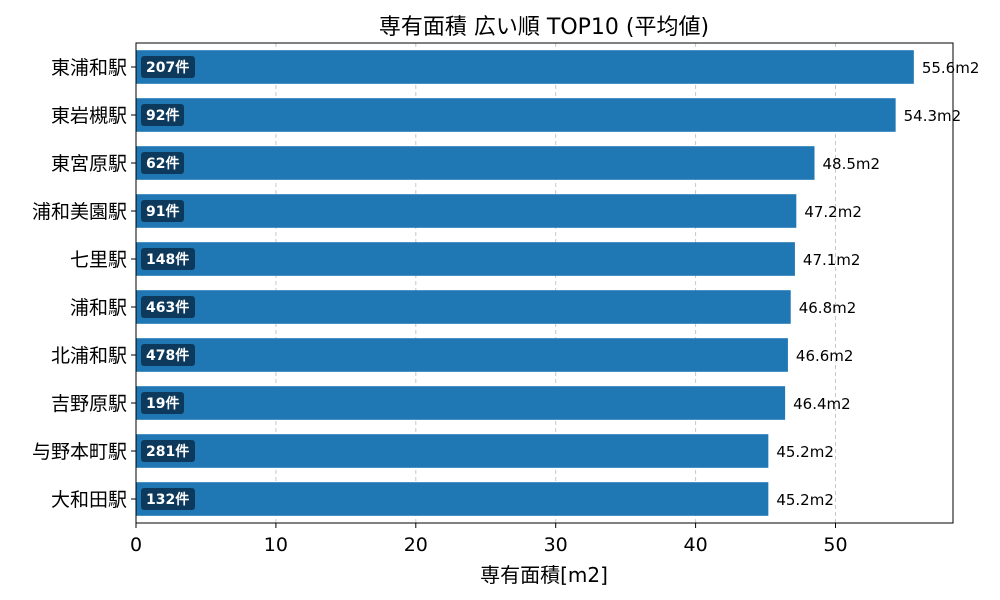 The width and height of the screenshot is (1000, 600). What do you see at coordinates (544, 575) in the screenshot?
I see `x-axis-label: 専有面積[m2]` at bounding box center [544, 575].